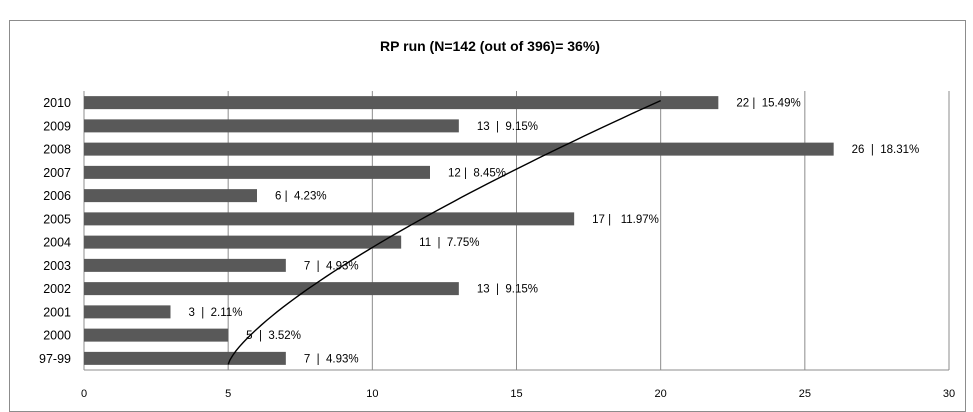 The height and width of the screenshot is (412, 973). What do you see at coordinates (57, 196) in the screenshot?
I see `y-tick-label: 2006` at bounding box center [57, 196].